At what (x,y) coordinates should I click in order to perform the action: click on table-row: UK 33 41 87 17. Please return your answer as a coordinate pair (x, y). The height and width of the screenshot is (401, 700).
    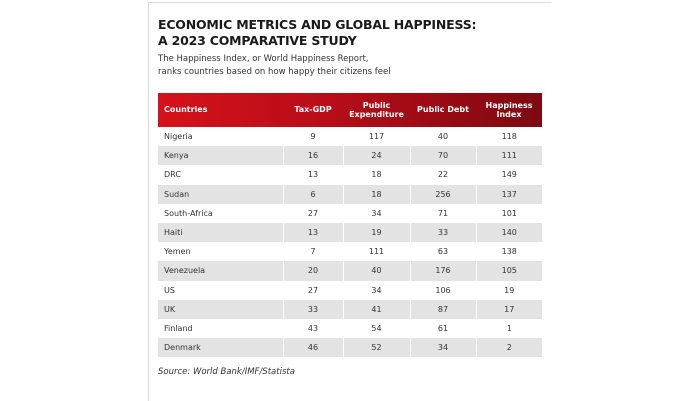
    Looking at the image, I should click on (350, 309).